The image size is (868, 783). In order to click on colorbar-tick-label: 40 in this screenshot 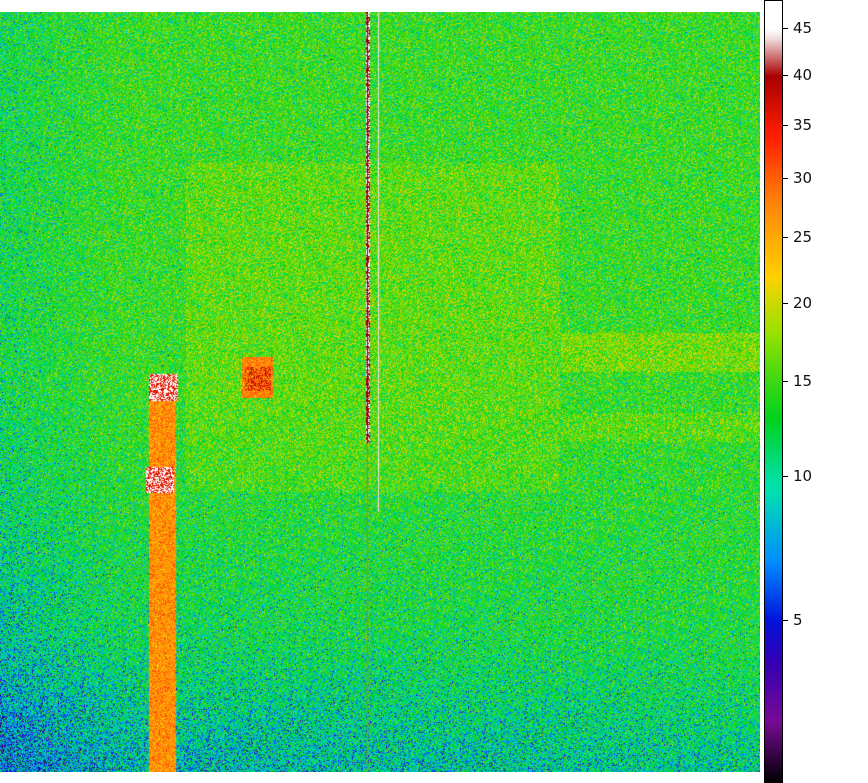, I will do `click(803, 75)`.